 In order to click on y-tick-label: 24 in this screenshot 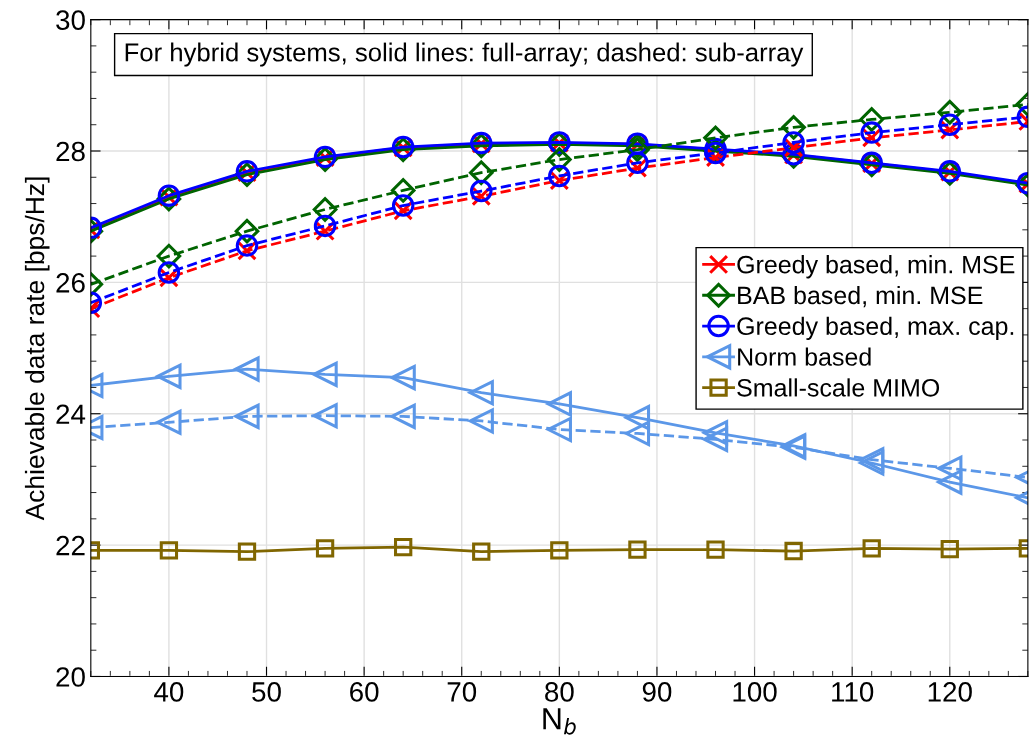, I will do `click(71, 414)`.